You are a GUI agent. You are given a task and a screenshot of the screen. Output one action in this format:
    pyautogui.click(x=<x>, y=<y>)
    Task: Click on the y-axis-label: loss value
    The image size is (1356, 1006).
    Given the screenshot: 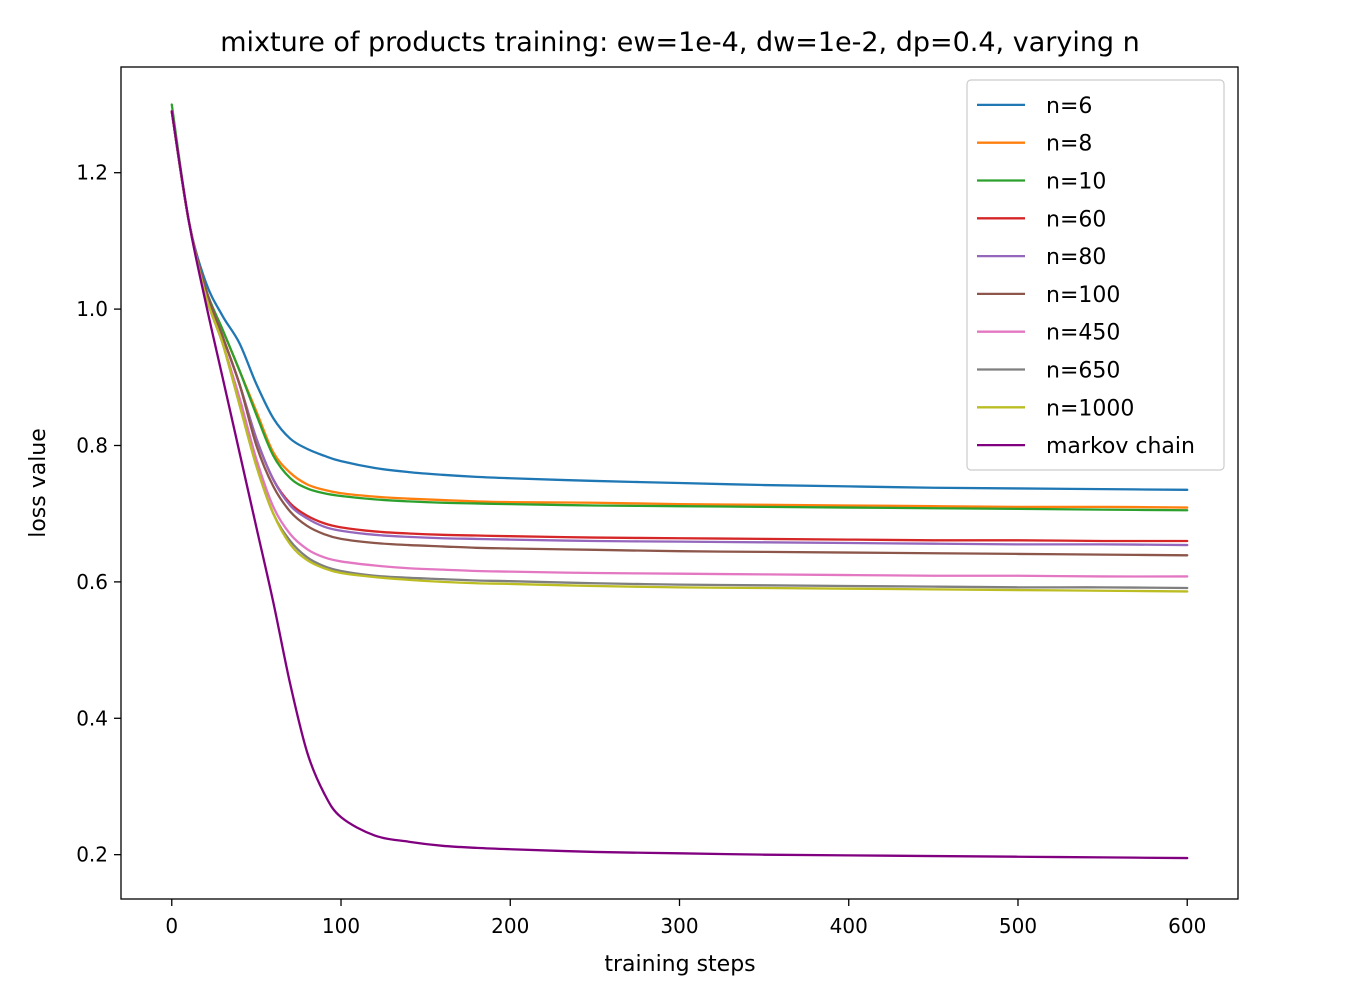 What is the action you would take?
    pyautogui.click(x=38, y=483)
    